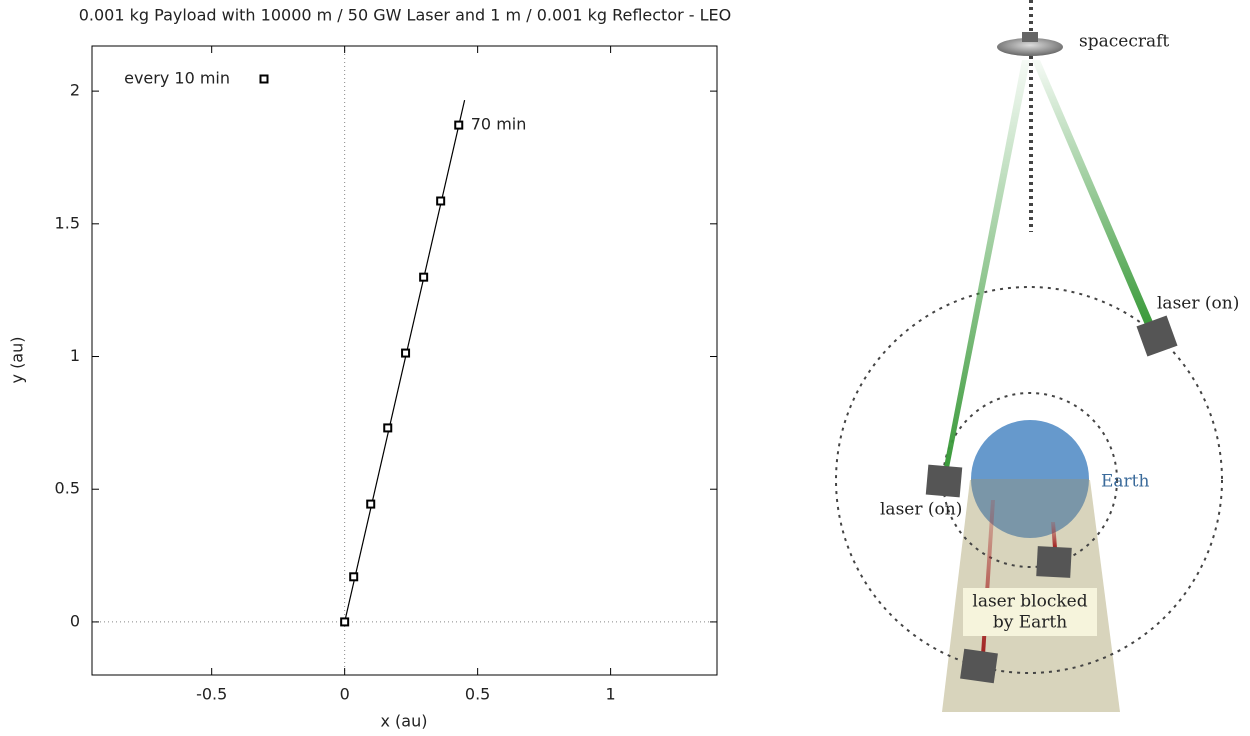  What do you see at coordinates (1124, 42) in the screenshot?
I see `spacecraft-label: spacecraft` at bounding box center [1124, 42].